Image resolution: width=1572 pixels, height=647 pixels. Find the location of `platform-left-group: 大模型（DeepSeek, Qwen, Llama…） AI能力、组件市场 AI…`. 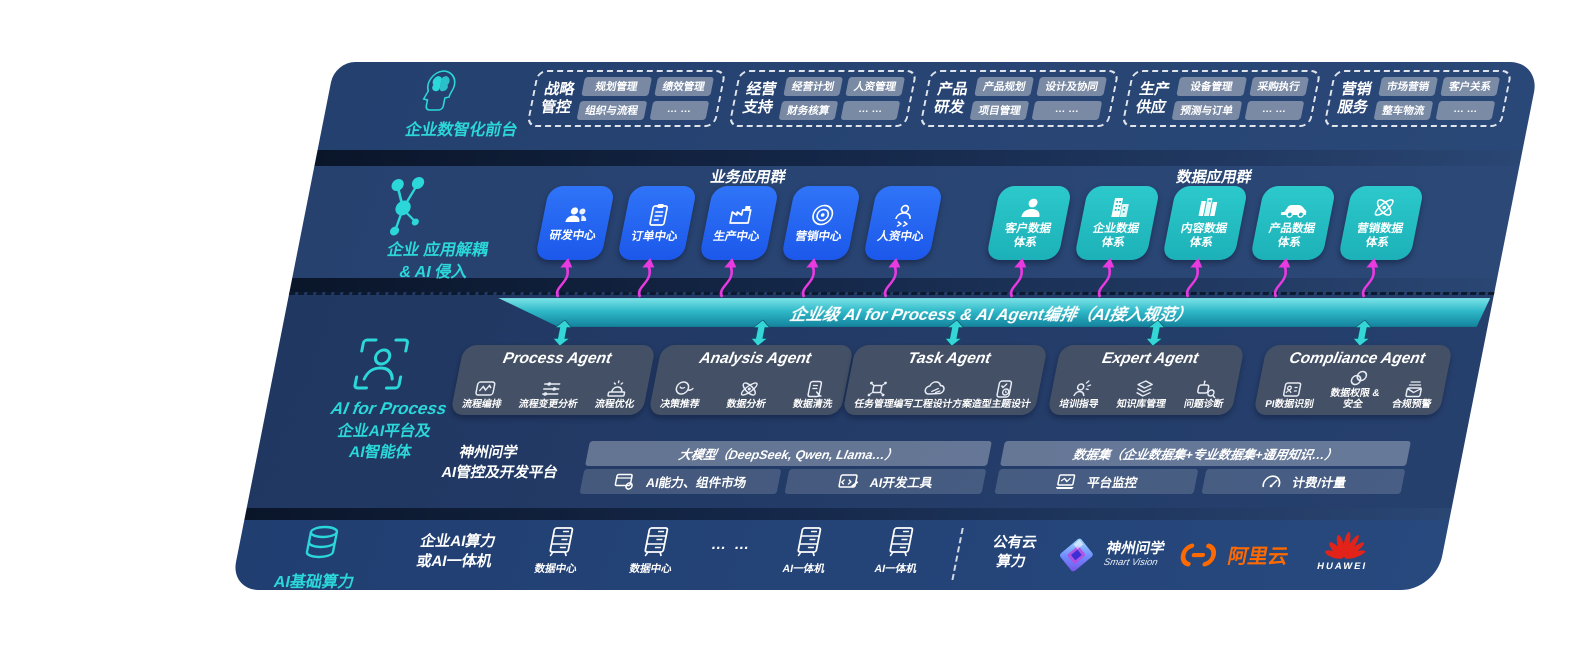

platform-left-group: 大模型（DeepSeek, Qwen, Llama…） AI能力、组件市场 AI… is located at coordinates (785, 467).